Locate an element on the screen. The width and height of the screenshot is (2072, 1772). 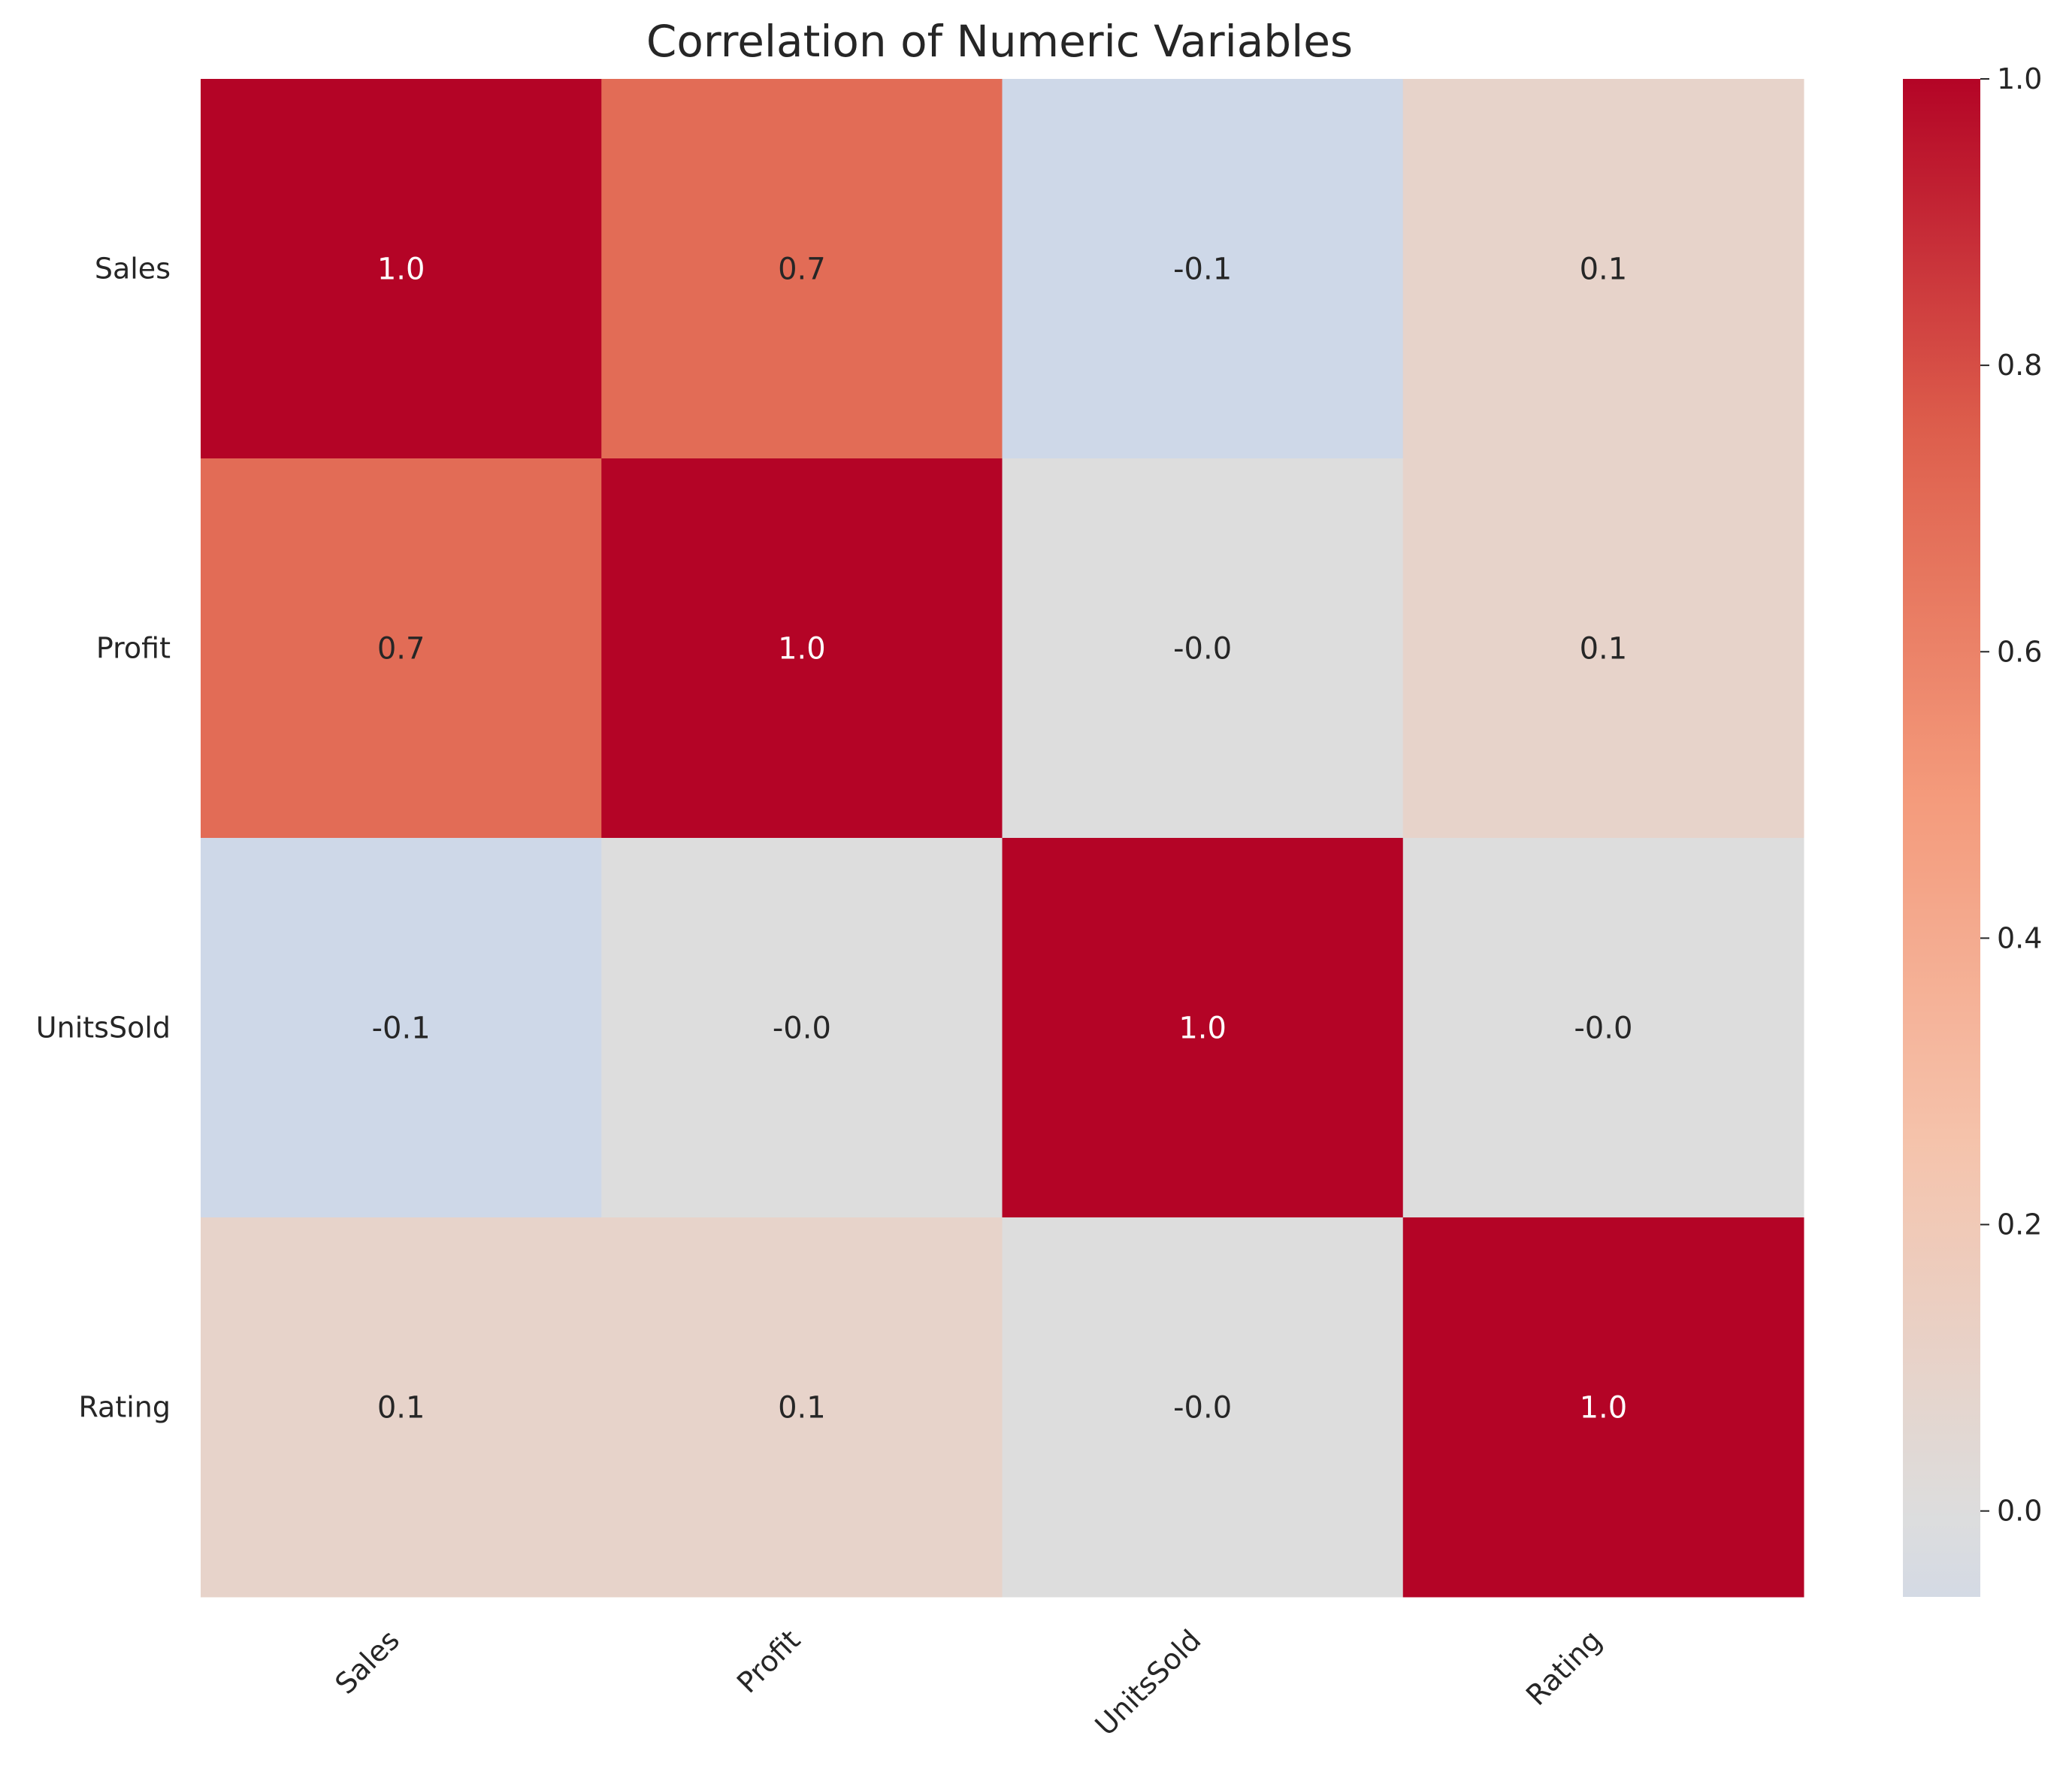
colorbar: 0.0 0.2 0.4 0.6 0.8 1.0 is located at coordinates (1972, 830).